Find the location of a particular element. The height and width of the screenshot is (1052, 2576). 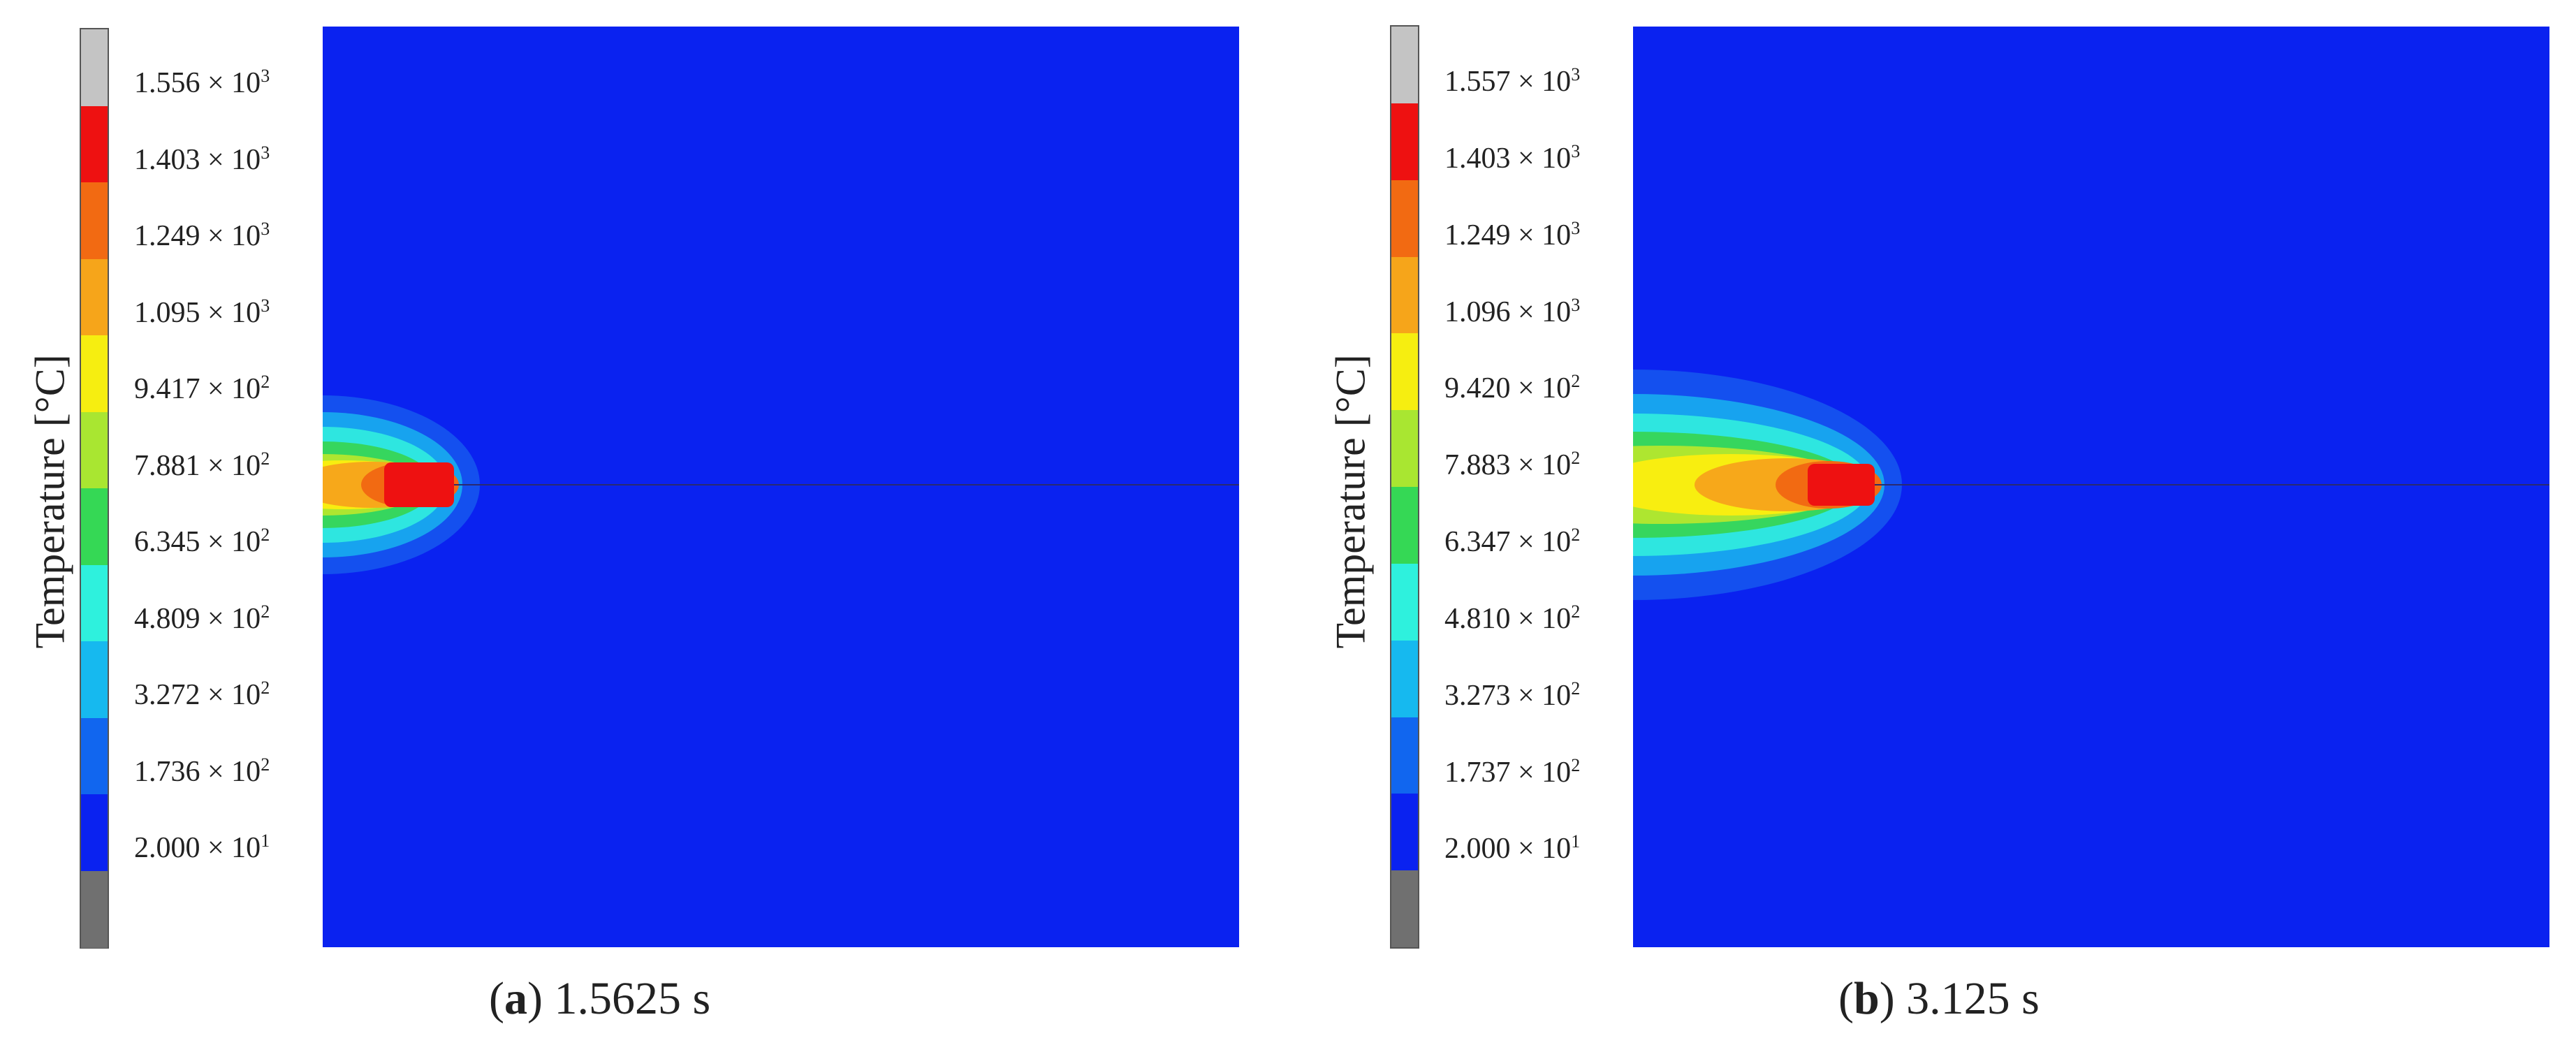

colorbar-tick-label: 1.557 × 10³ is located at coordinates (1512, 81).